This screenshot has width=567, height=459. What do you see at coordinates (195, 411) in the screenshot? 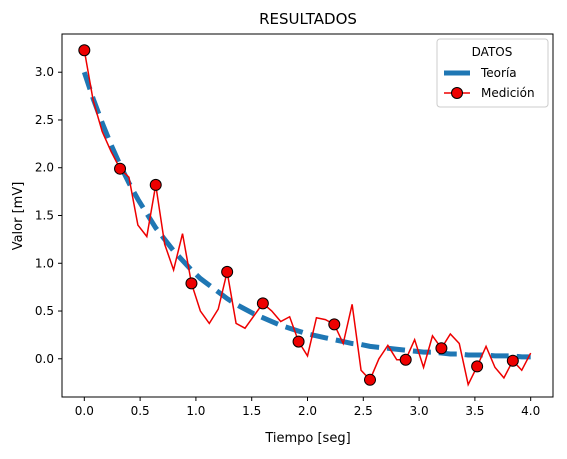
I see `x-tick-label: 1.0` at bounding box center [195, 411].